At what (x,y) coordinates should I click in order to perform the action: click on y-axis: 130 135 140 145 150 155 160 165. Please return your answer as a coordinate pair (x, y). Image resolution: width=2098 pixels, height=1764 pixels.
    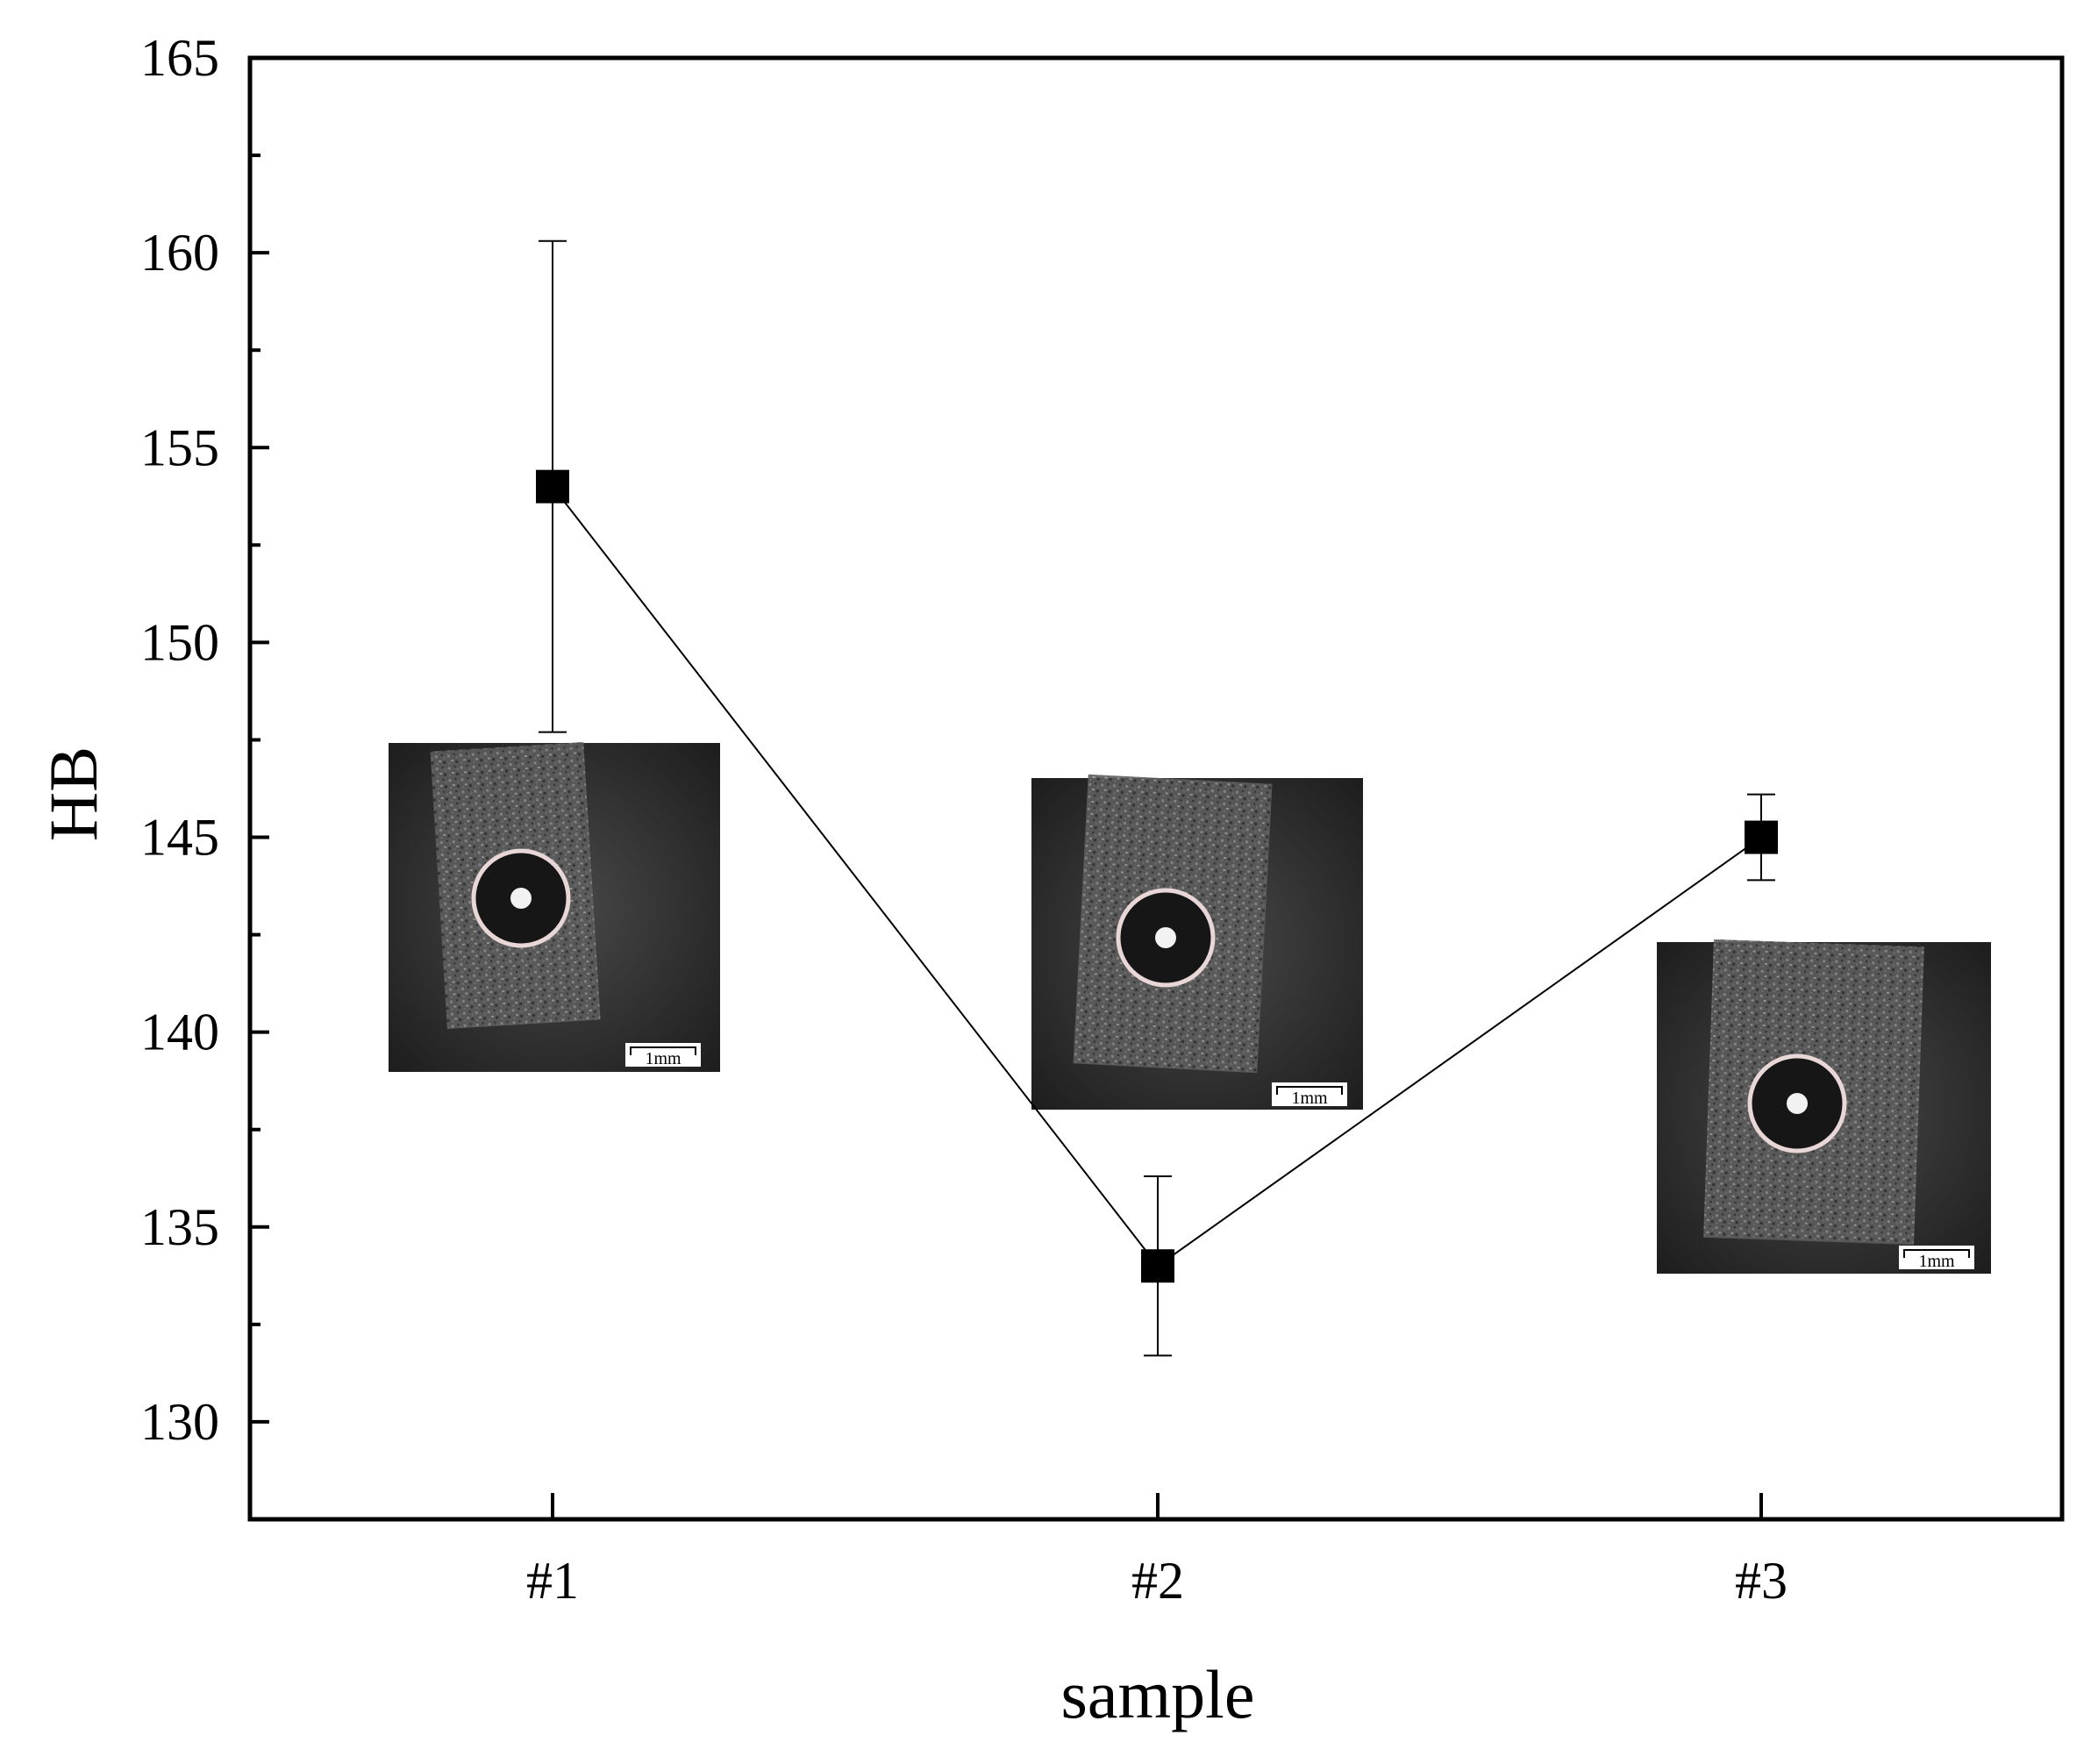
    Looking at the image, I should click on (205, 775).